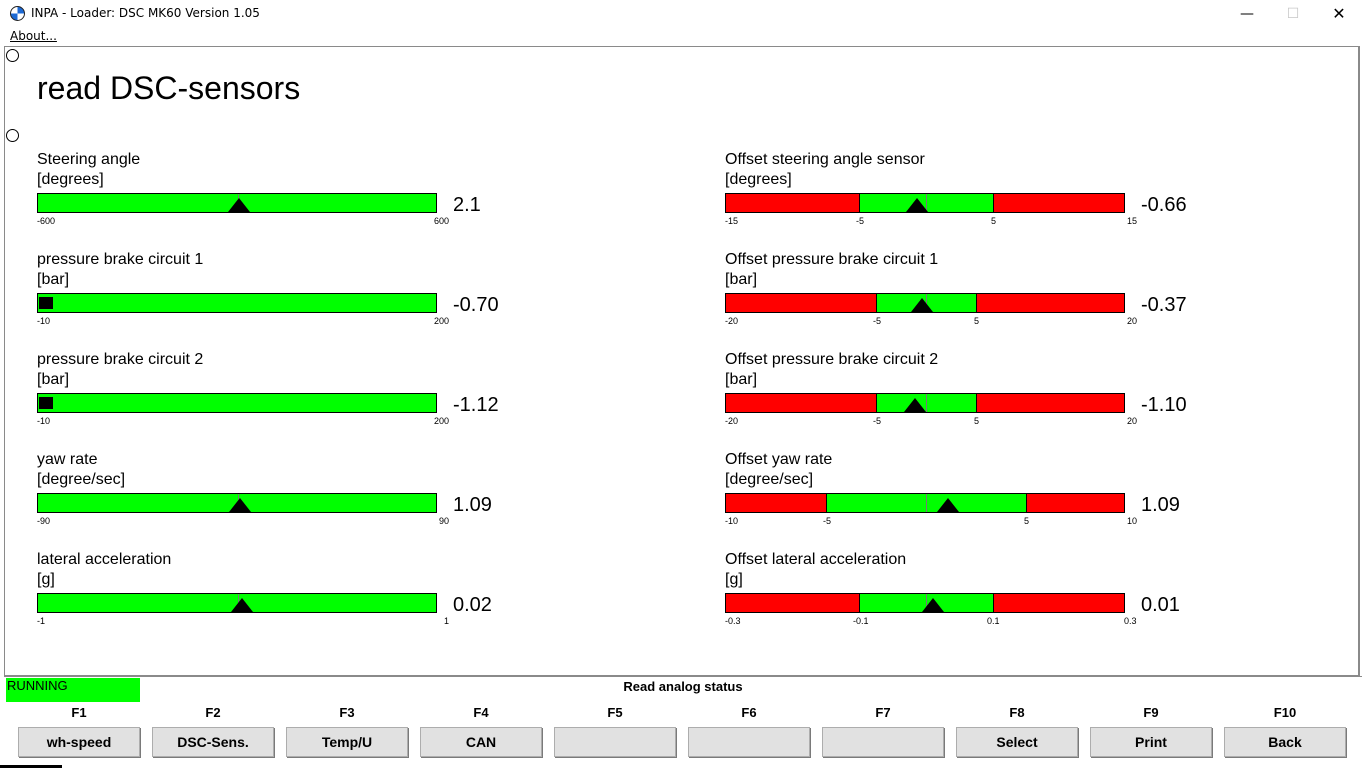  I want to click on fkey-label-f10: F10, so click(1285, 712).